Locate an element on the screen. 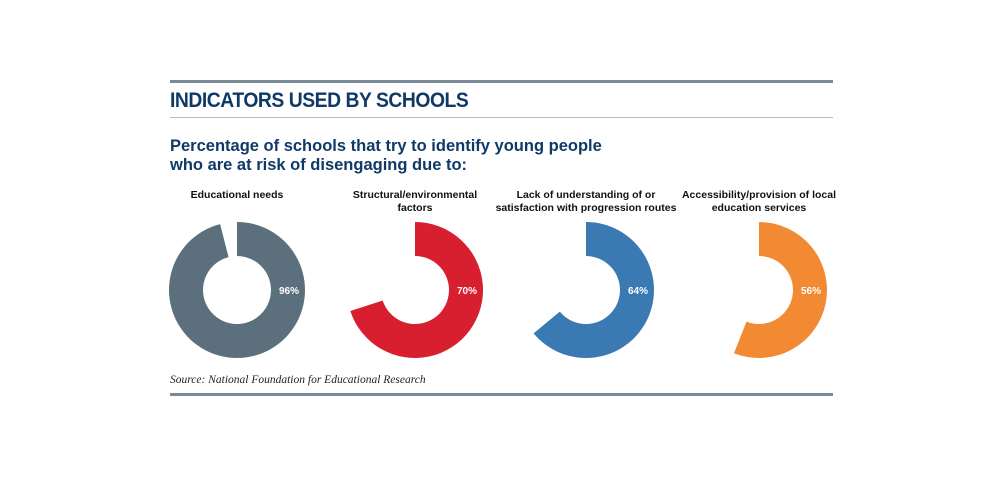 This screenshot has height=479, width=1002. label-line: education services is located at coordinates (759, 208).